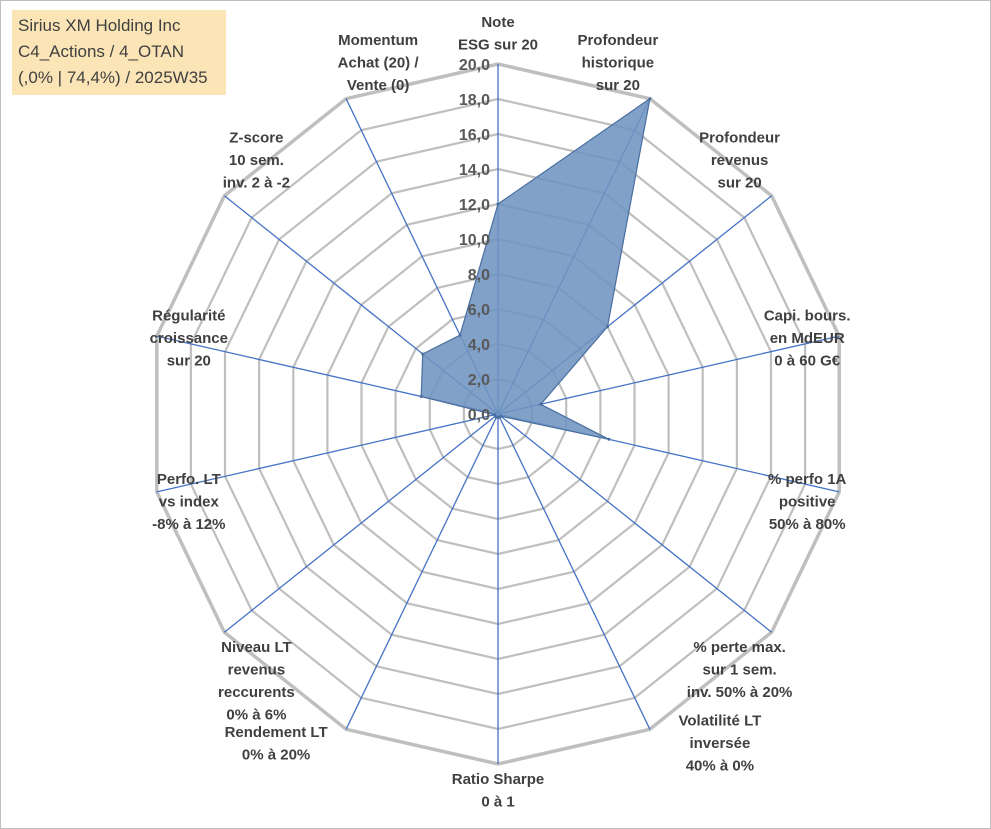  I want to click on radar-series, so click(535, 269).